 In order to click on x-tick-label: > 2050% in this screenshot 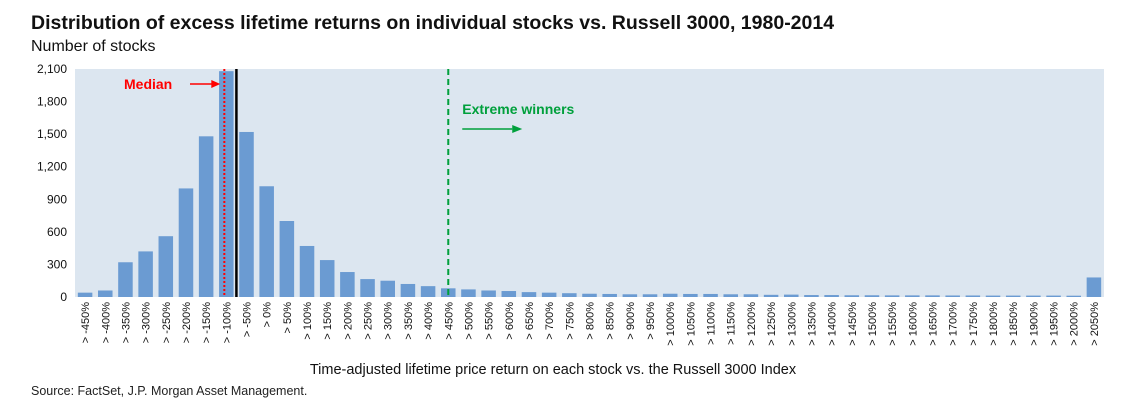, I will do `click(1095, 324)`.